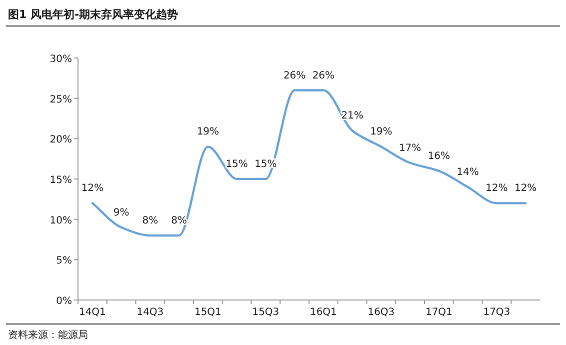 The height and width of the screenshot is (345, 566). What do you see at coordinates (92, 312) in the screenshot?
I see `x-tick-label: 14Q1` at bounding box center [92, 312].